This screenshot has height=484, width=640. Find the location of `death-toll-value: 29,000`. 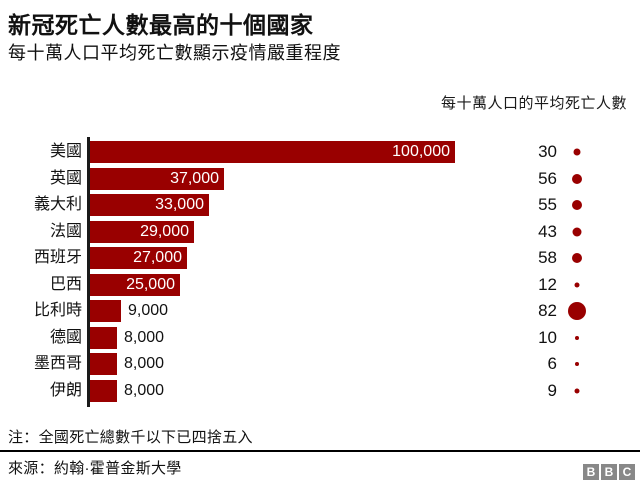

death-toll-value: 29,000 is located at coordinates (164, 231).